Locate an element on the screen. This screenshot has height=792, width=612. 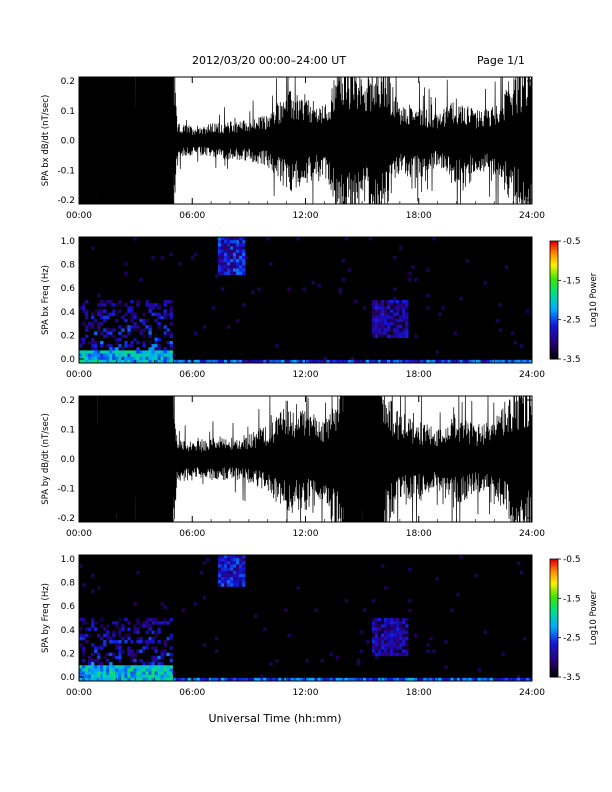
x-axis-label: Universal Time (hh:mm) is located at coordinates (275, 718).